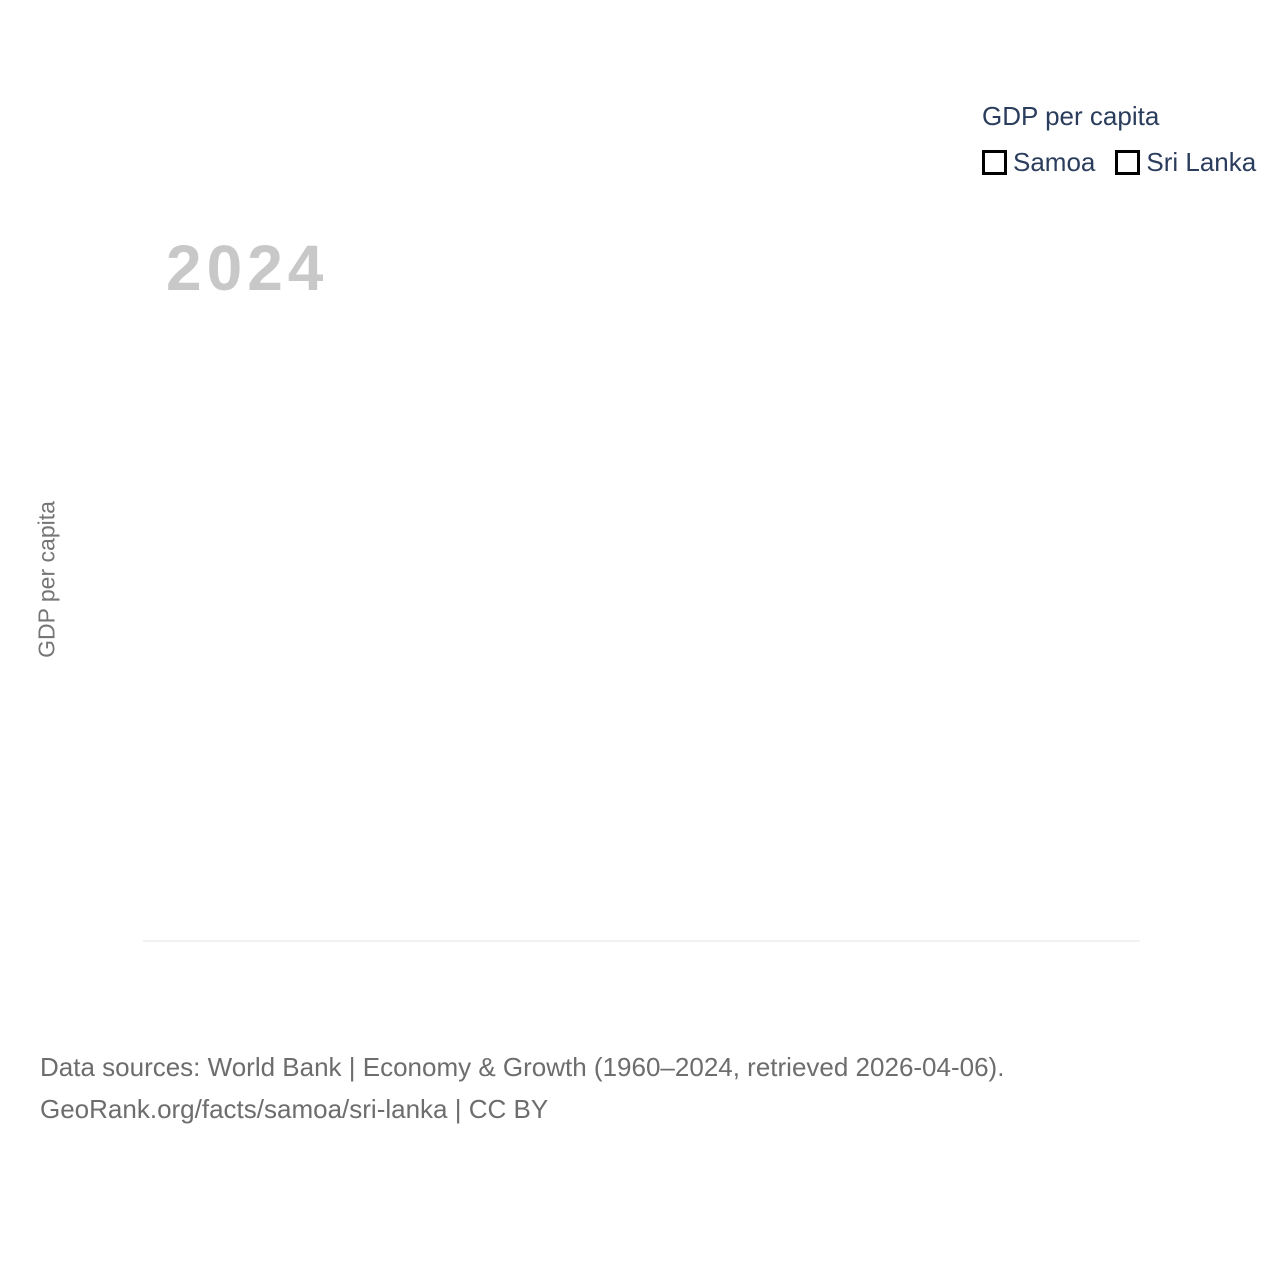 The image size is (1280, 1280). I want to click on legend-item-sri-lanka: Sri Lanka, so click(1185, 162).